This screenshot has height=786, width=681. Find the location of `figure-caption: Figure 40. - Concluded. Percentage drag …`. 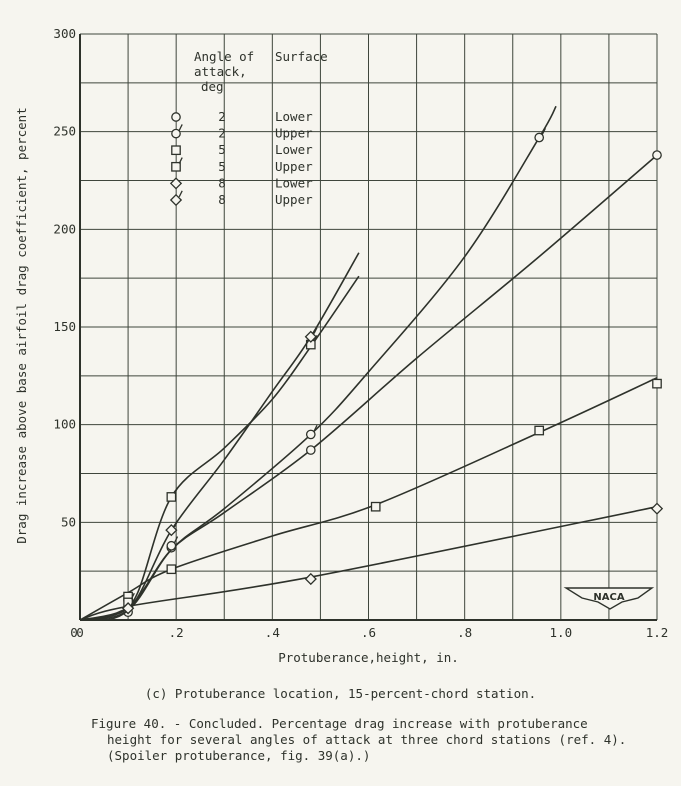

figure-caption: Figure 40. - Concluded. Percentage drag … is located at coordinates (386, 740).